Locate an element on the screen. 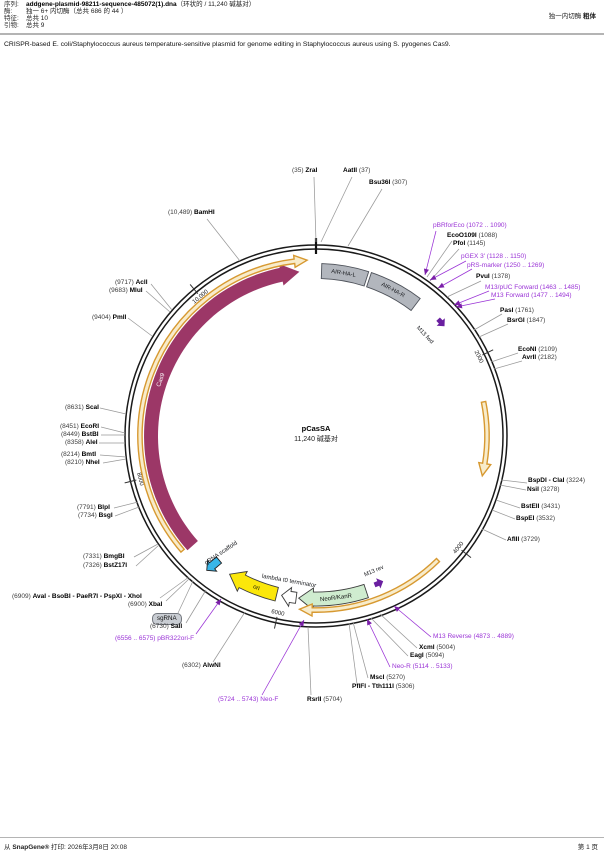 The height and width of the screenshot is (854, 604). header-enzyme-row: 酶: 独一 6+ 内切酶（总共 686 的 44 ） is located at coordinates (129, 11).